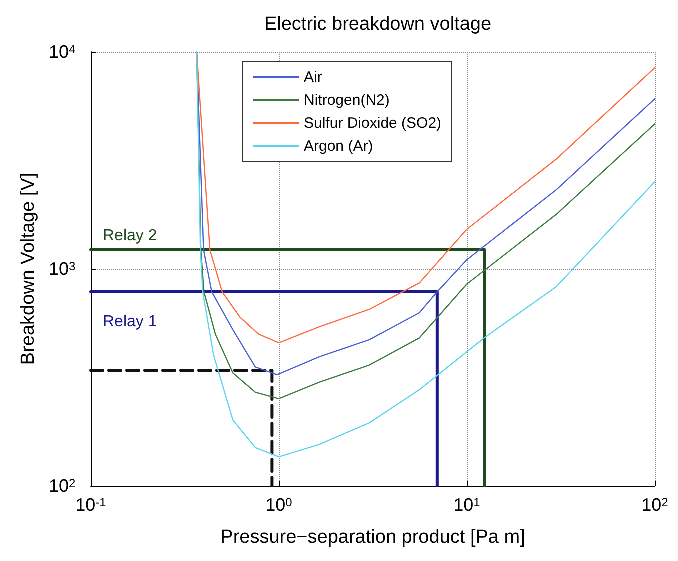  What do you see at coordinates (339, 146) in the screenshot?
I see `legend-label: Argon (Ar)` at bounding box center [339, 146].